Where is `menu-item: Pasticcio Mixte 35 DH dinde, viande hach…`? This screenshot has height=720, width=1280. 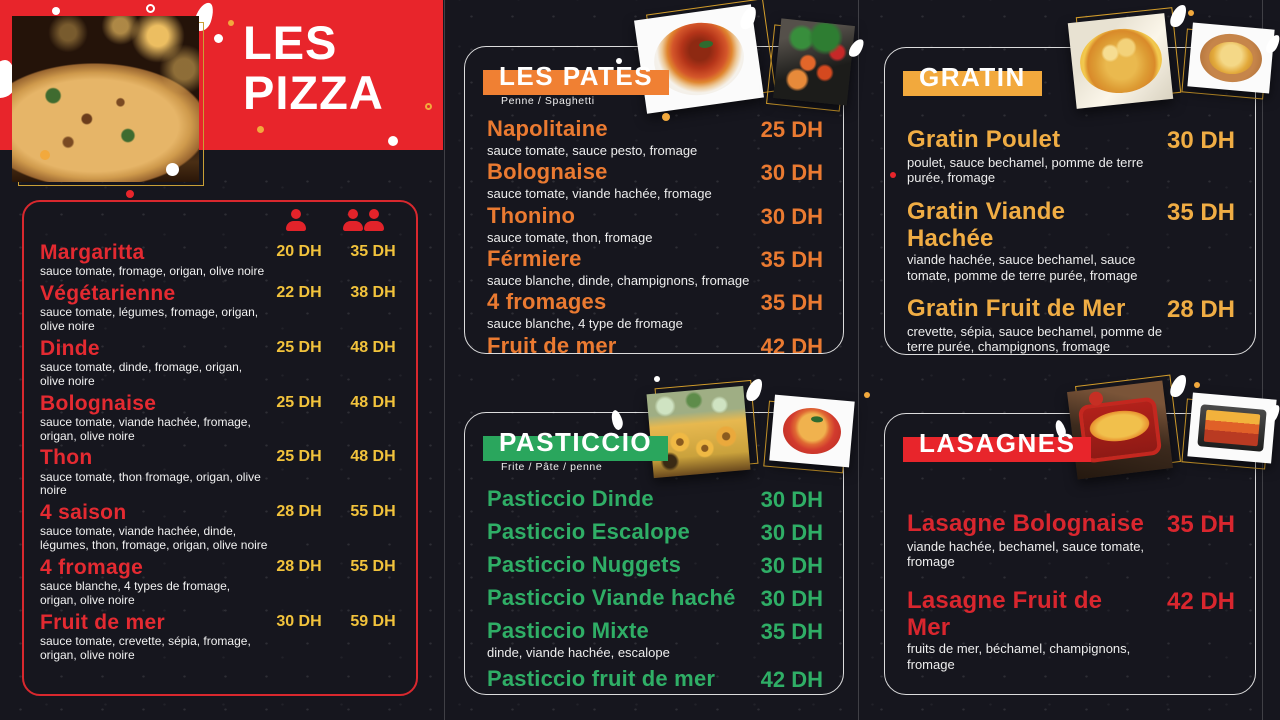 menu-item: Pasticcio Mixte 35 DH dinde, viande hach… is located at coordinates (655, 639).